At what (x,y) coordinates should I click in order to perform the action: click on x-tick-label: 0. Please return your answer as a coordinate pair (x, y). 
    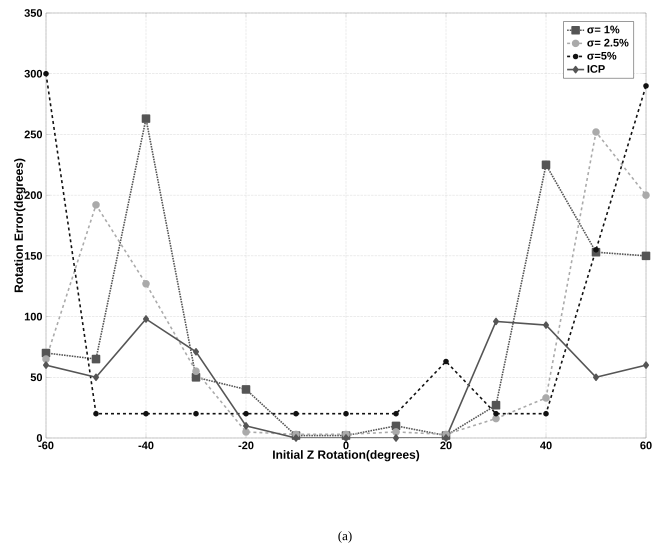
    Looking at the image, I should click on (346, 446).